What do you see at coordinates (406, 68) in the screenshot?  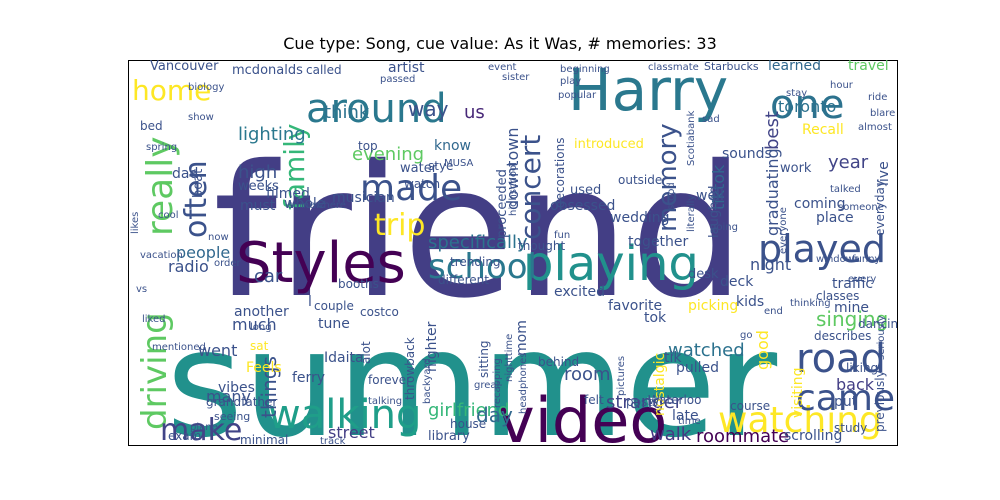 I see `word-artist: artist` at bounding box center [406, 68].